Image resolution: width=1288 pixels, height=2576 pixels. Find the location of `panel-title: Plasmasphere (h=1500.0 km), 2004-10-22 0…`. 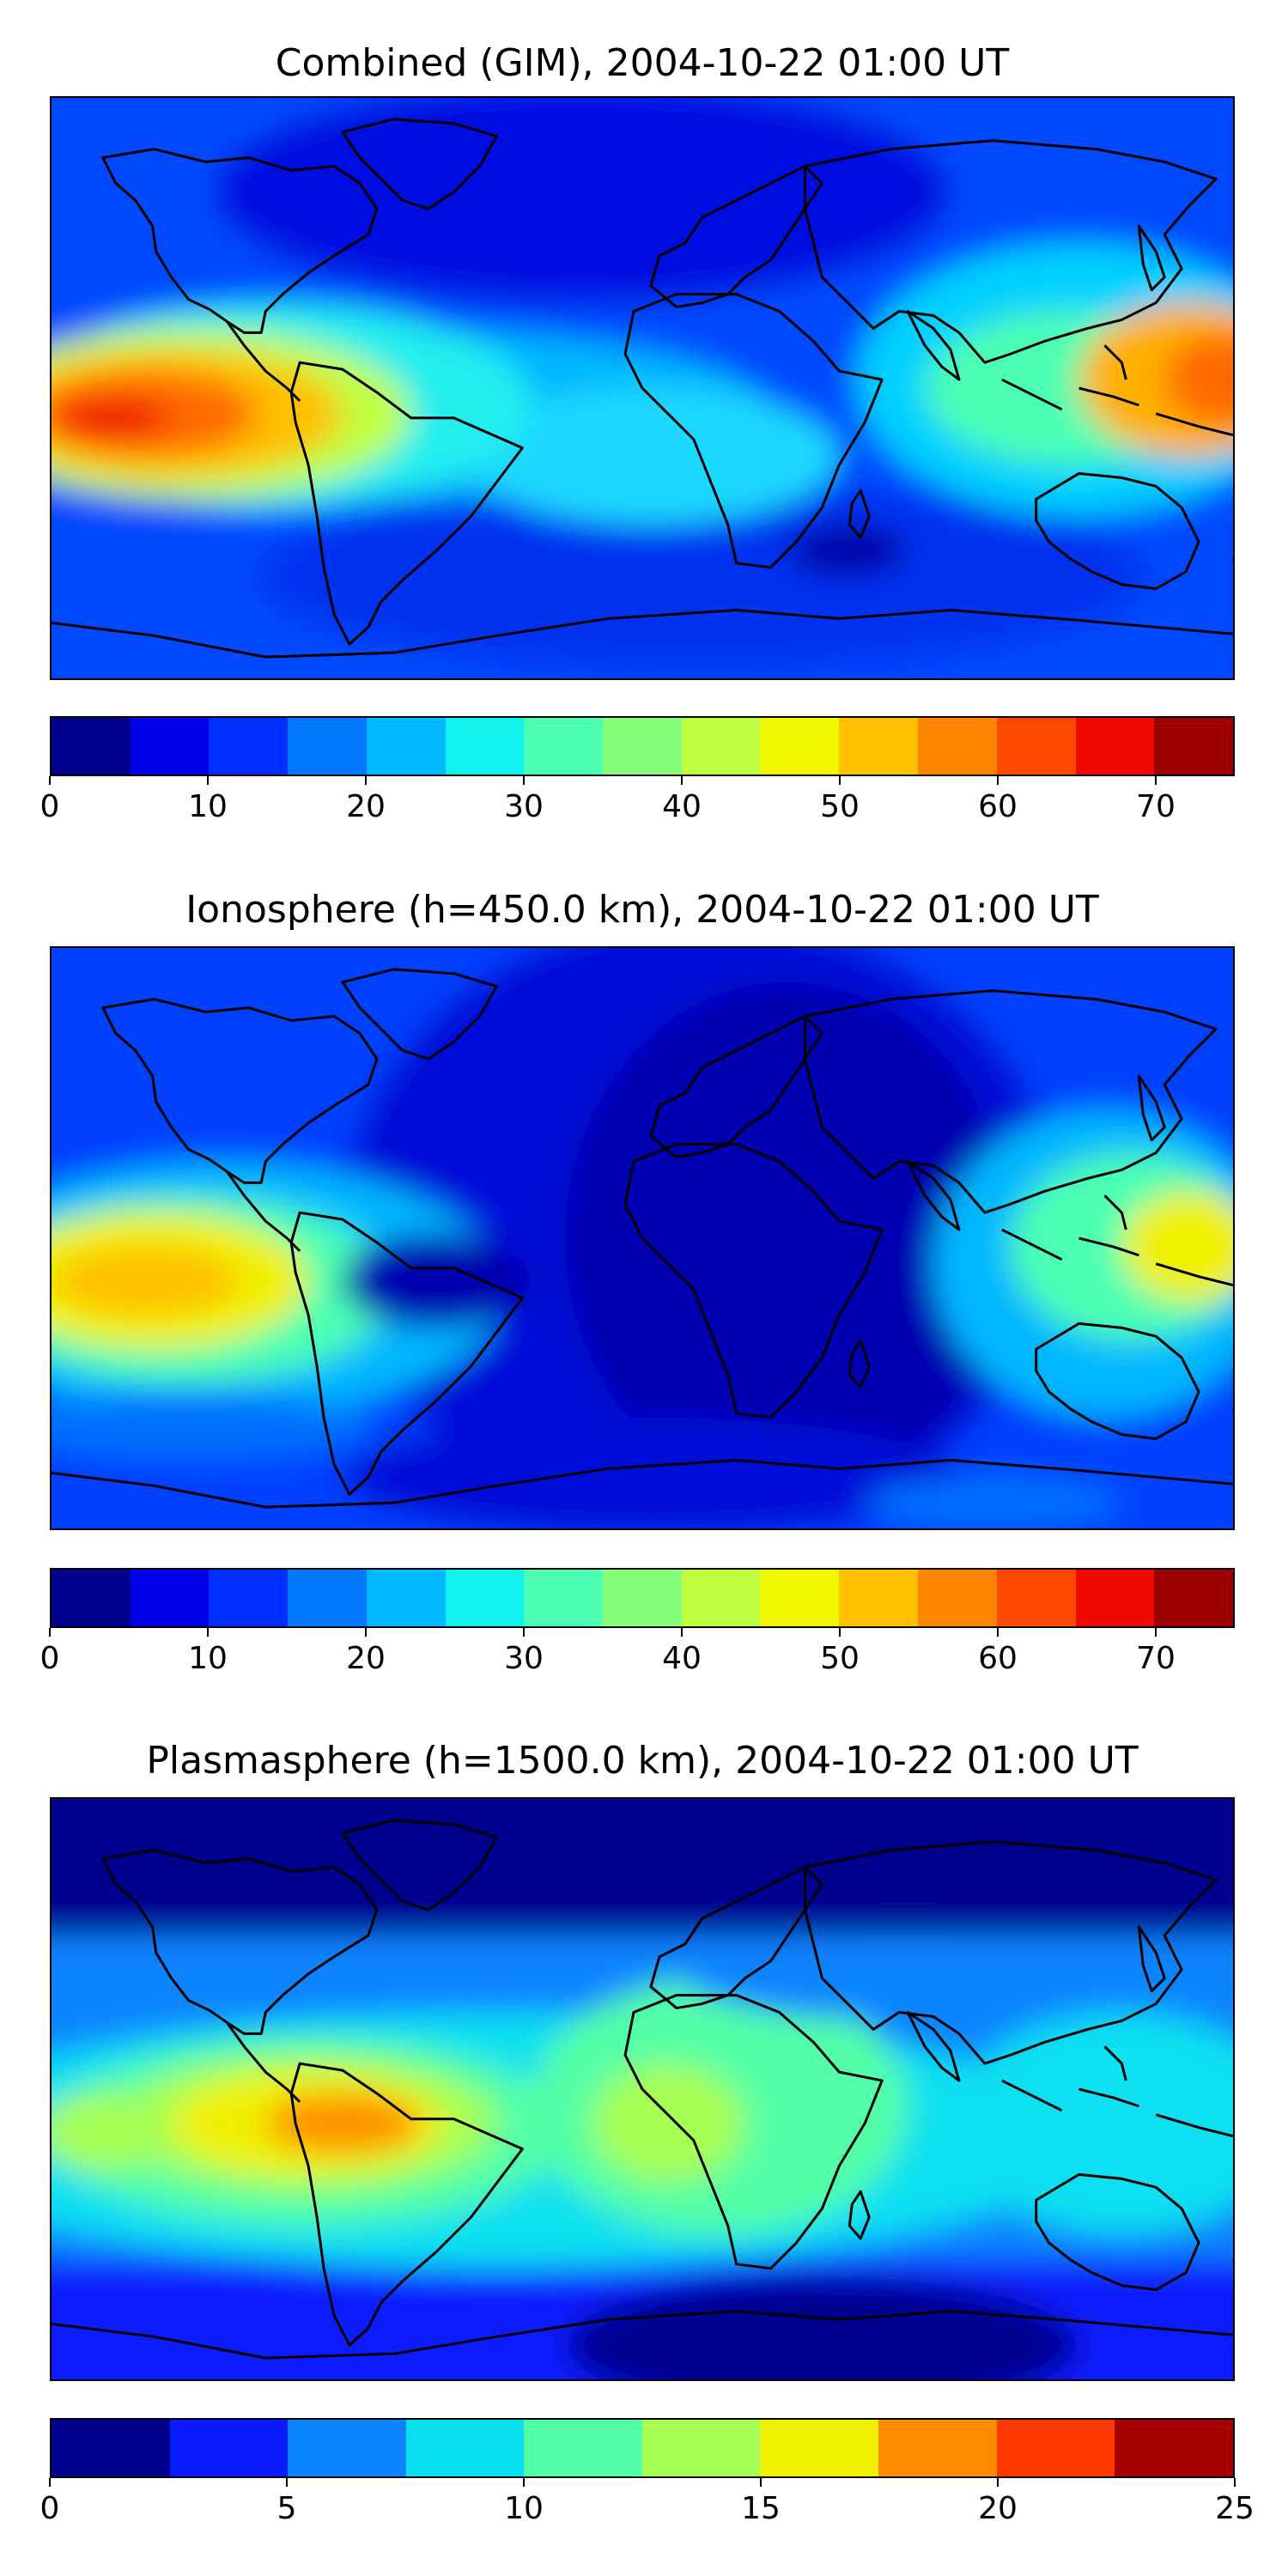

panel-title: Plasmasphere (h=1500.0 km), 2004-10-22 0… is located at coordinates (642, 1761).